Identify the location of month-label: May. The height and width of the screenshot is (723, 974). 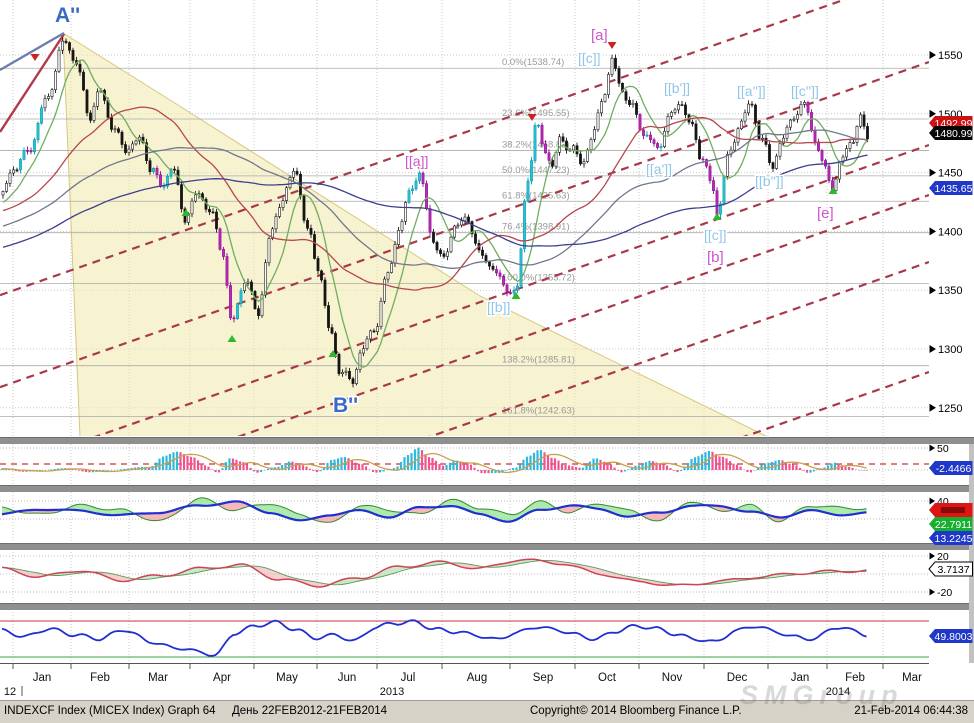
(287, 678).